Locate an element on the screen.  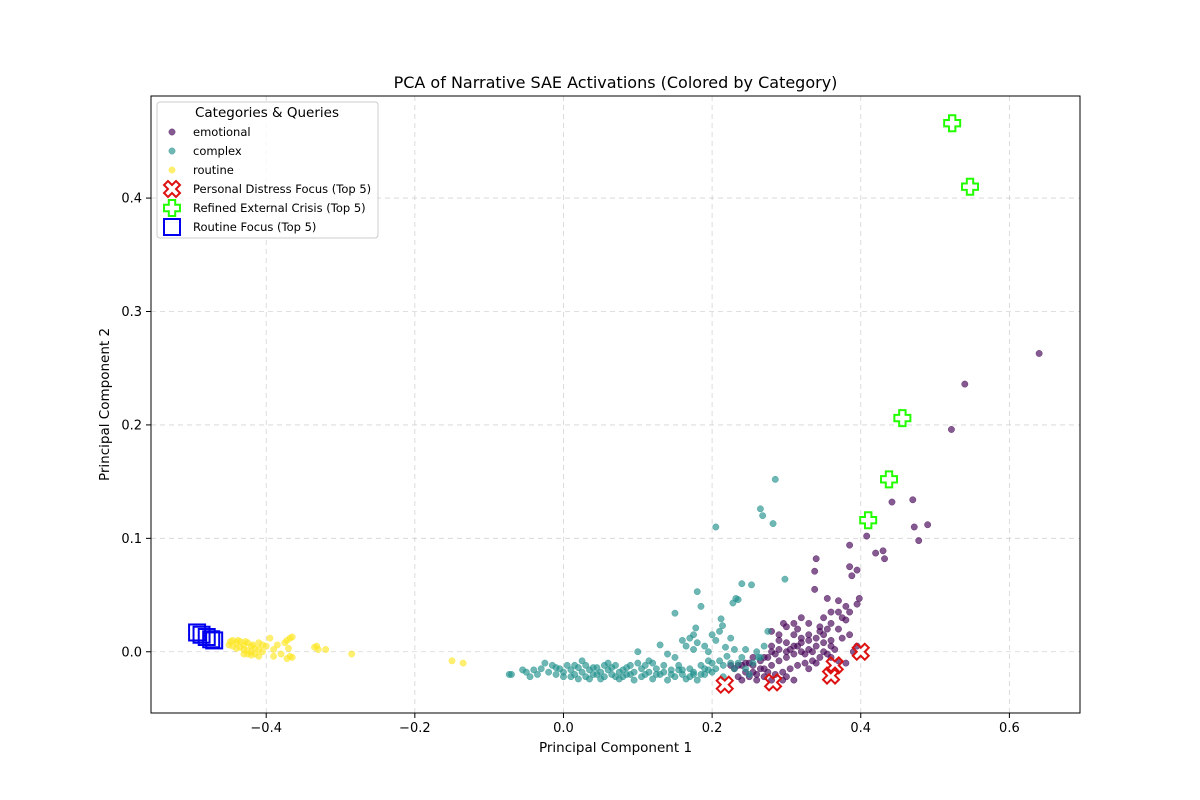
y-tick-label: 0.0 is located at coordinates (131, 652).